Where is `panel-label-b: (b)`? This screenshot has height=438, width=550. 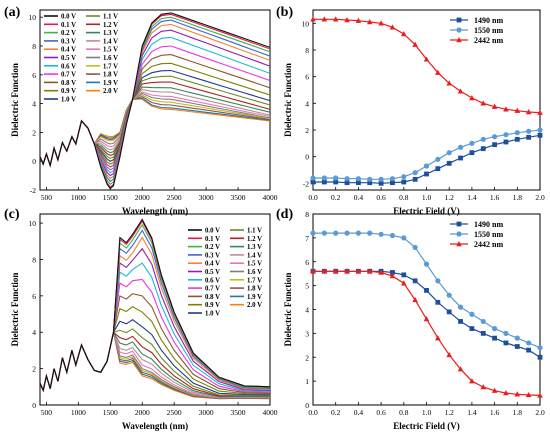 panel-label-b: (b) is located at coordinates (284, 12).